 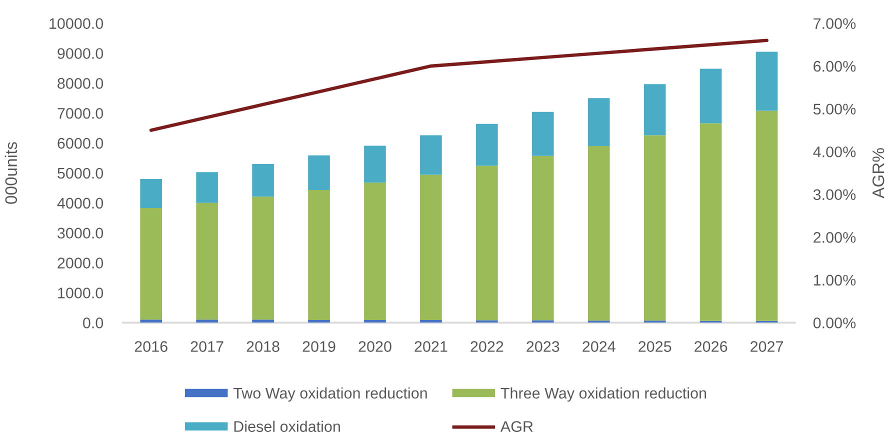 What do you see at coordinates (458, 85) in the screenshot?
I see `line-series` at bounding box center [458, 85].